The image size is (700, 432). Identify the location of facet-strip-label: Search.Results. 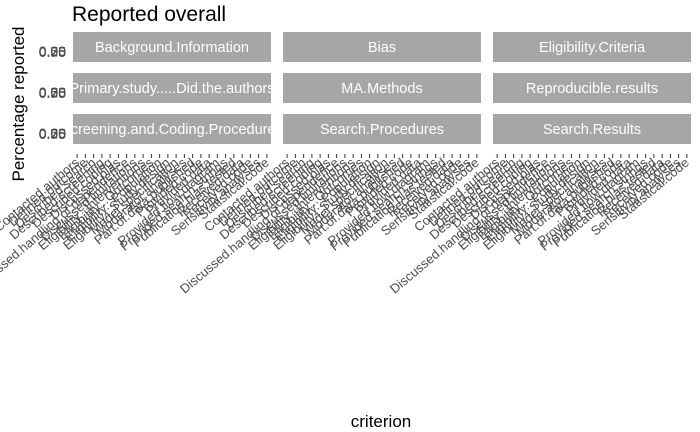
(592, 130).